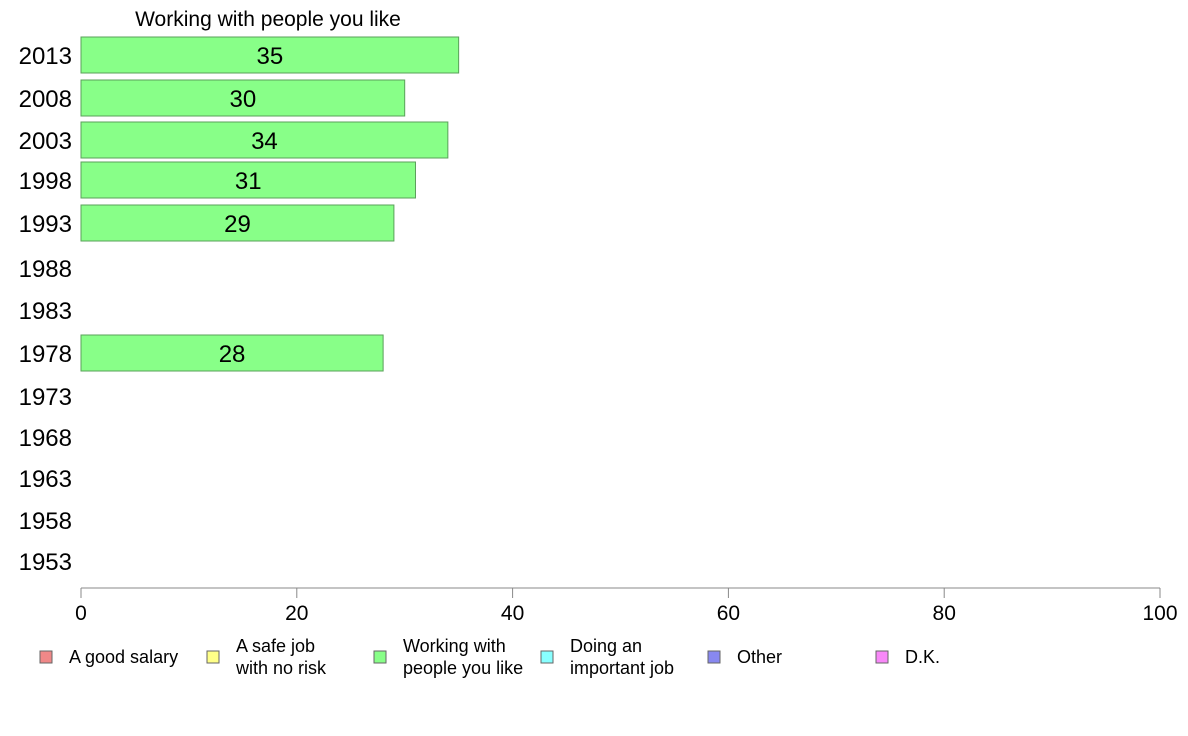 The width and height of the screenshot is (1188, 736). What do you see at coordinates (626, 606) in the screenshot?
I see `x-axis: 0 20 40 60 80 100` at bounding box center [626, 606].